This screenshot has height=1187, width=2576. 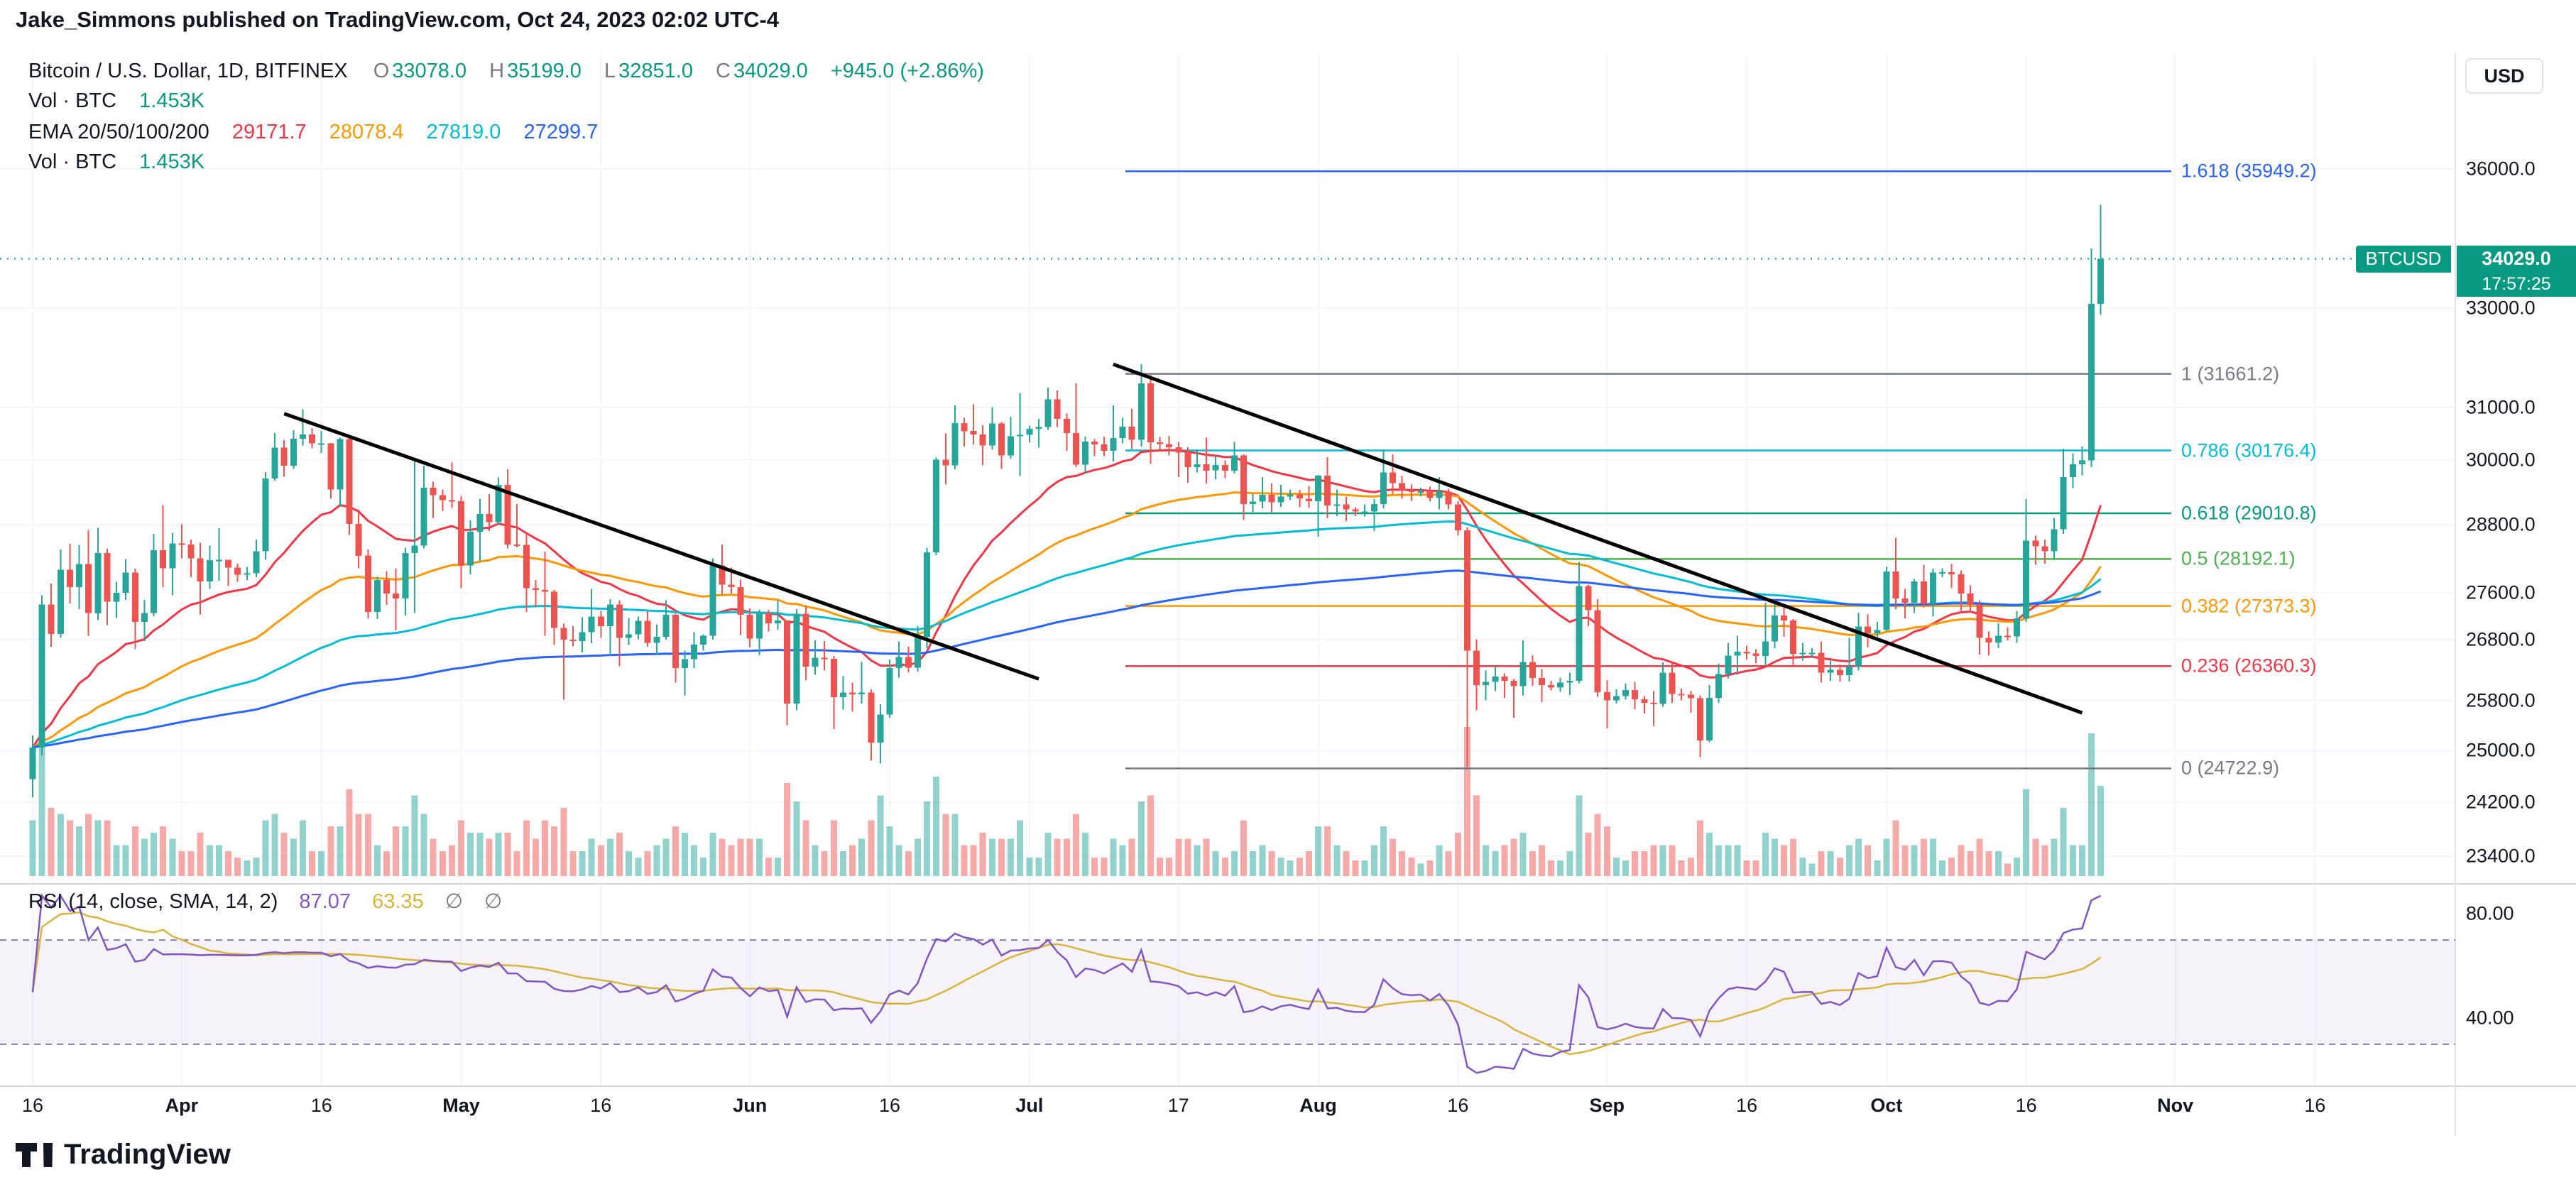 What do you see at coordinates (366, 132) in the screenshot?
I see `ema50-value: 28078.4` at bounding box center [366, 132].